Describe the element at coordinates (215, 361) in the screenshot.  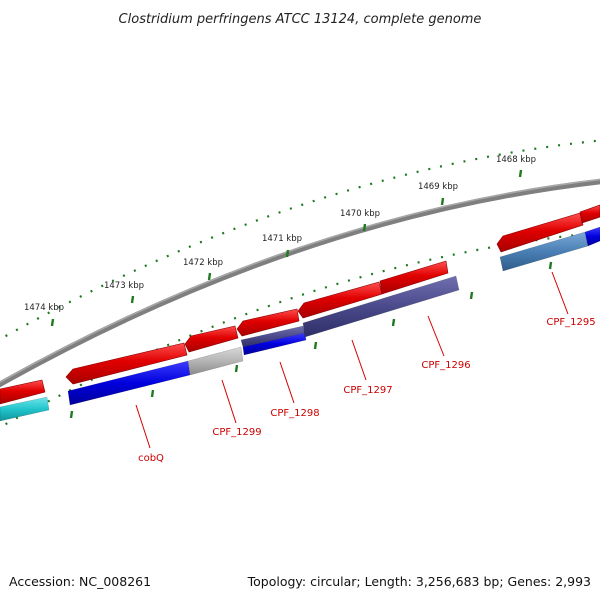
I see `gene-bar-cpf1299` at that location.